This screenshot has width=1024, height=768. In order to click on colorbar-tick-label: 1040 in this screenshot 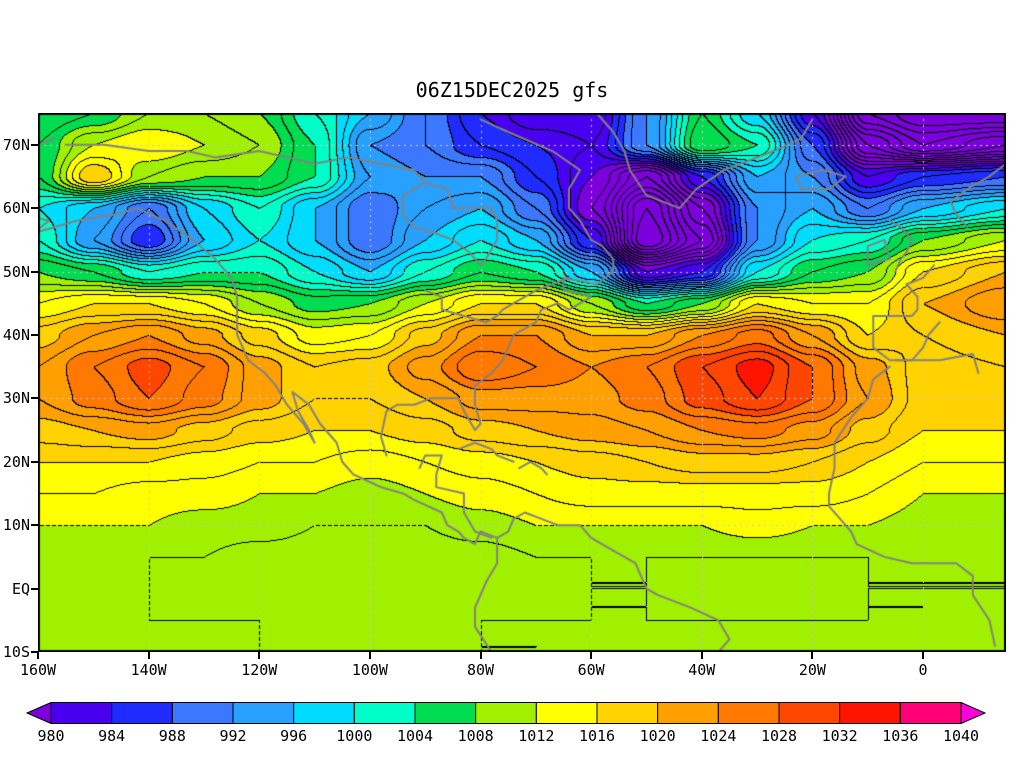, I will do `click(961, 736)`.